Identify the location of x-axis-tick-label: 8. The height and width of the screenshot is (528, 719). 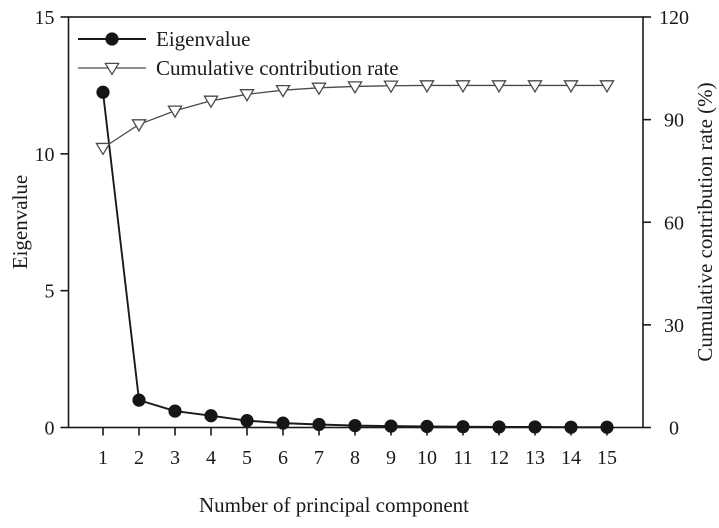
(355, 458).